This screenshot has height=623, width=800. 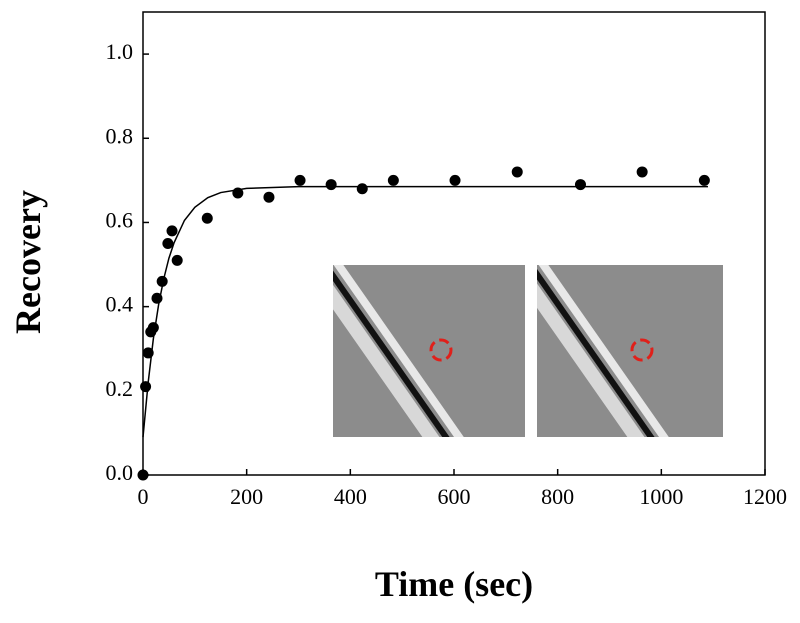 I want to click on y-tick-label: 0.6, so click(x=120, y=220).